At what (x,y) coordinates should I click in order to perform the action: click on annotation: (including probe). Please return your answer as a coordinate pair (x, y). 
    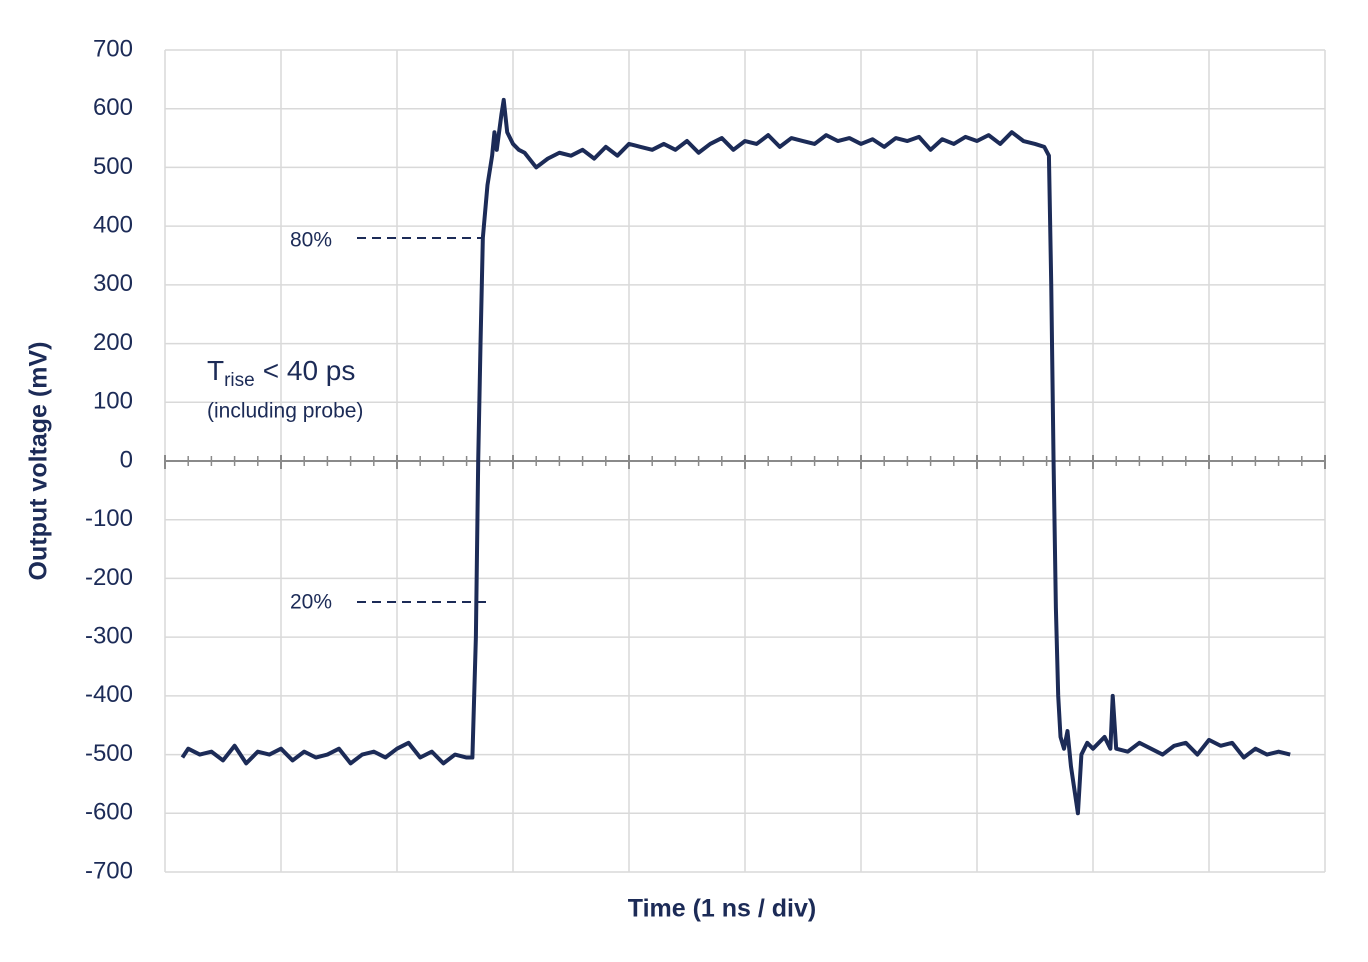
    Looking at the image, I should click on (285, 411).